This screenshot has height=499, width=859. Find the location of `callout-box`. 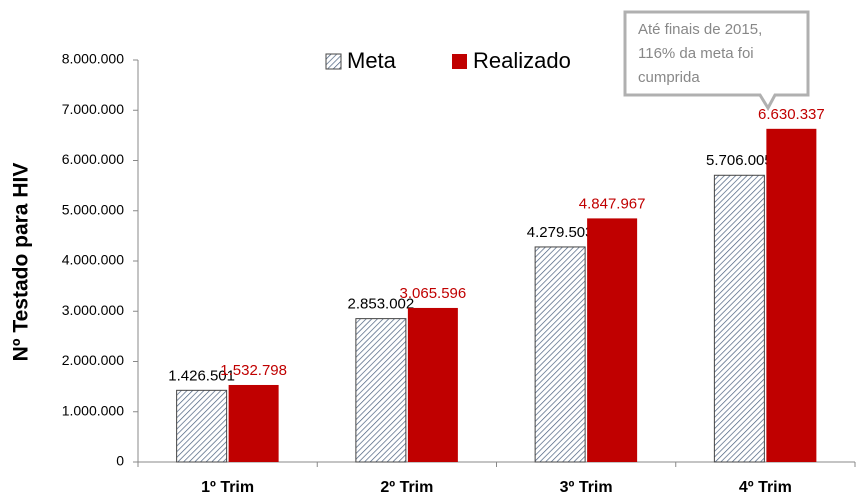

callout-box is located at coordinates (716, 61).